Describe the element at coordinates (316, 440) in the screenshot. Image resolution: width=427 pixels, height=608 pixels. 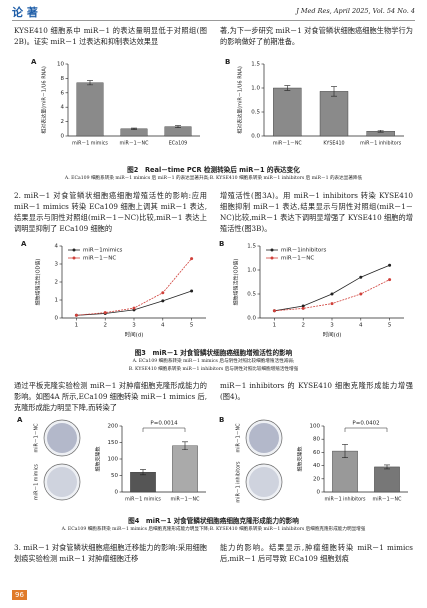
I see `y-tick-label: 80` at that location.